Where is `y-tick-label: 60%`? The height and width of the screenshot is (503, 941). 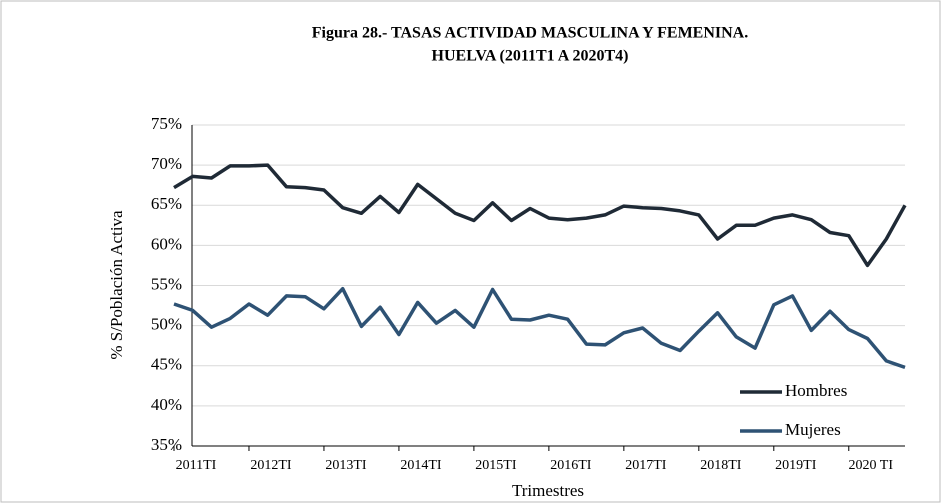
y-tick-label: 60% is located at coordinates (166, 243).